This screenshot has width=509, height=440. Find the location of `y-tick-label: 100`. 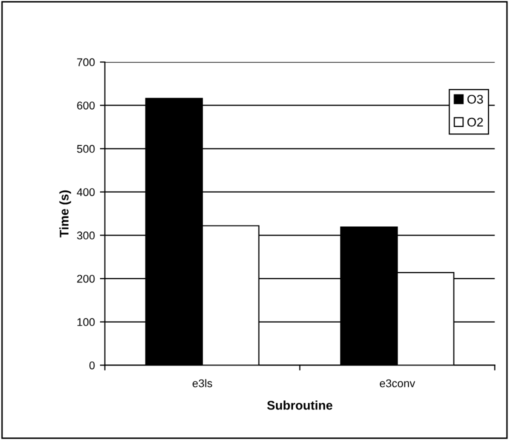

y-tick-label: 100 is located at coordinates (86, 322).